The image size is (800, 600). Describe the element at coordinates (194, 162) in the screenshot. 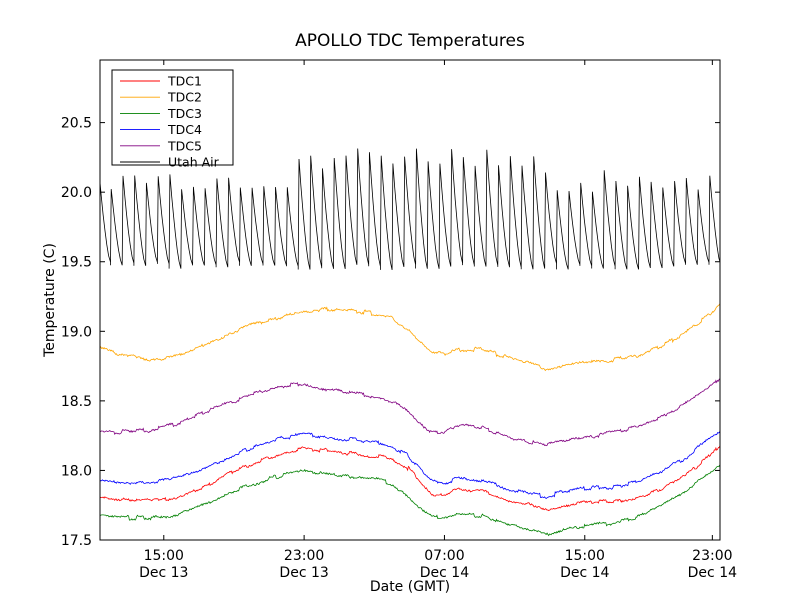

I see `legend-label-utah-air: Utah Air` at that location.